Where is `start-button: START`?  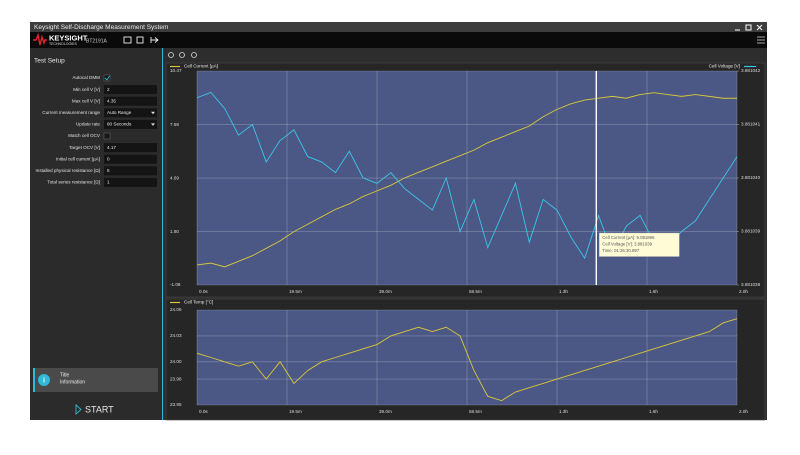 start-button: START is located at coordinates (94, 409).